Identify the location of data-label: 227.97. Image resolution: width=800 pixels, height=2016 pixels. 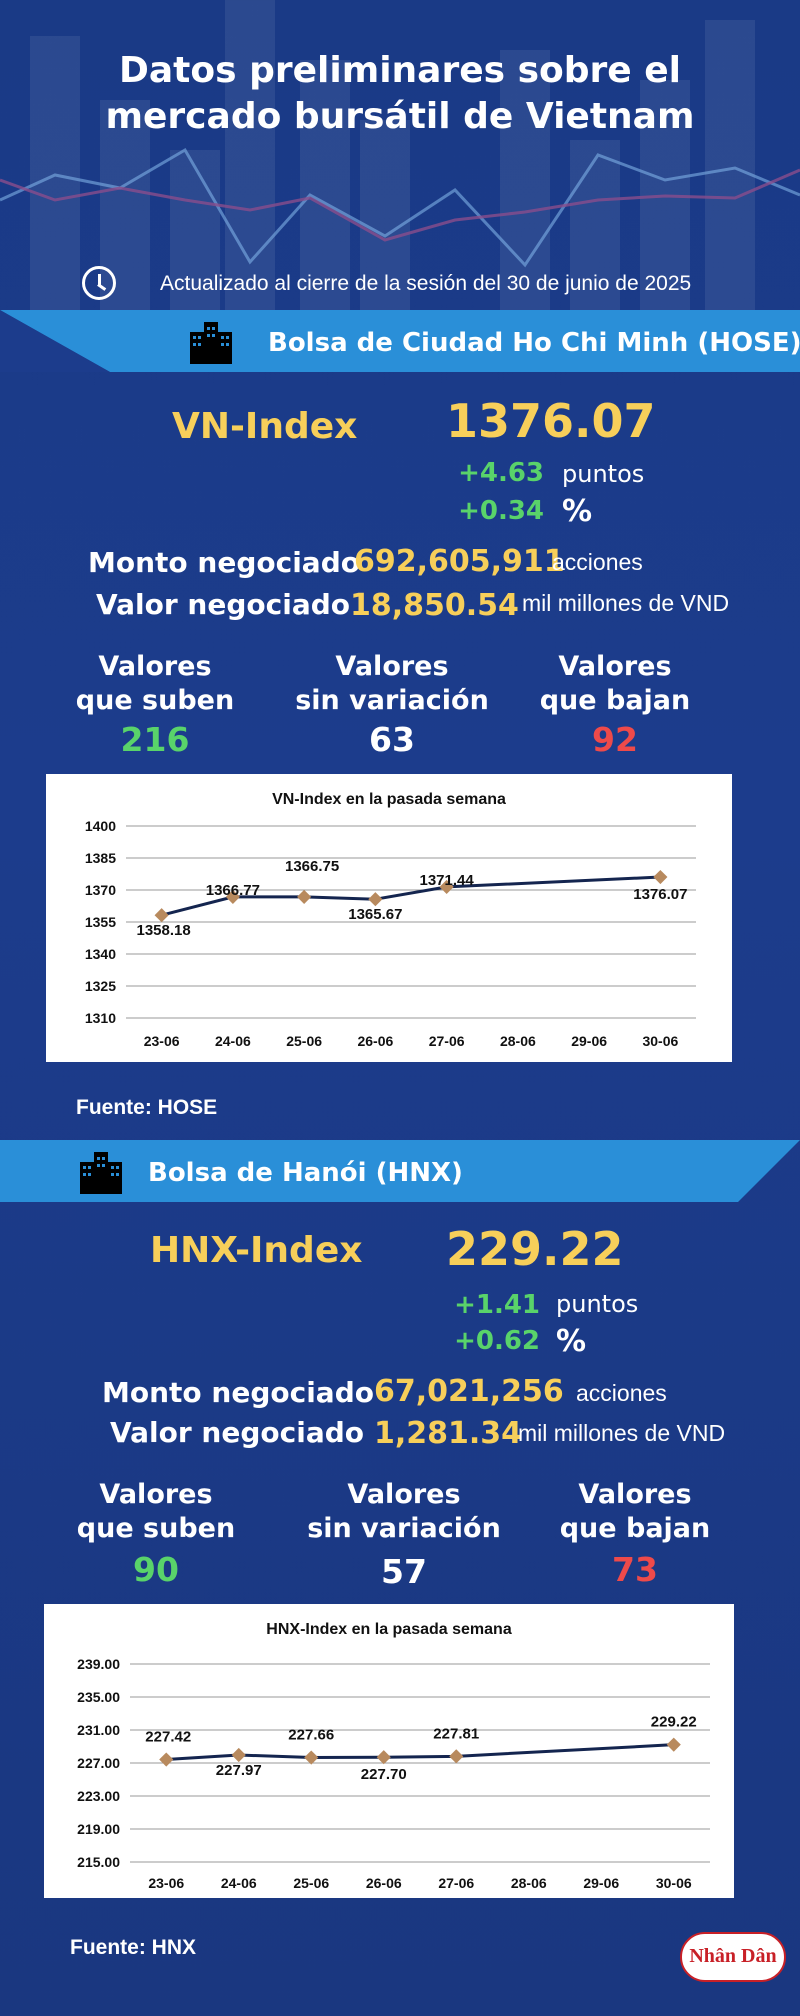
(239, 1770).